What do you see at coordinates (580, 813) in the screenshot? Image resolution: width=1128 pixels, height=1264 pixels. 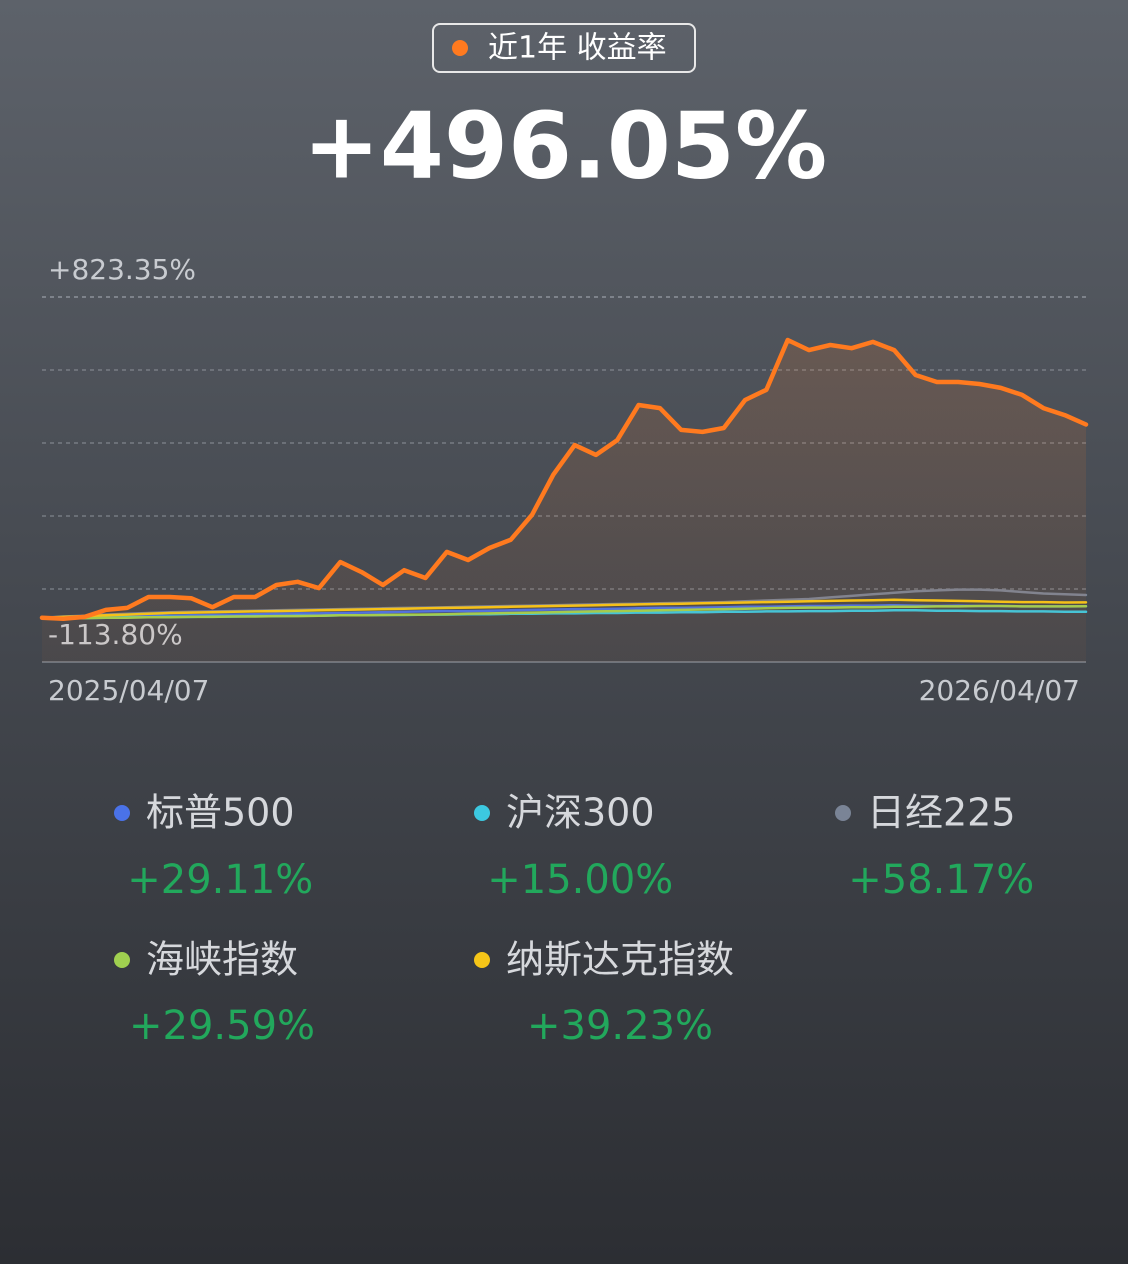 I see `legend-name: 沪深300` at bounding box center [580, 813].